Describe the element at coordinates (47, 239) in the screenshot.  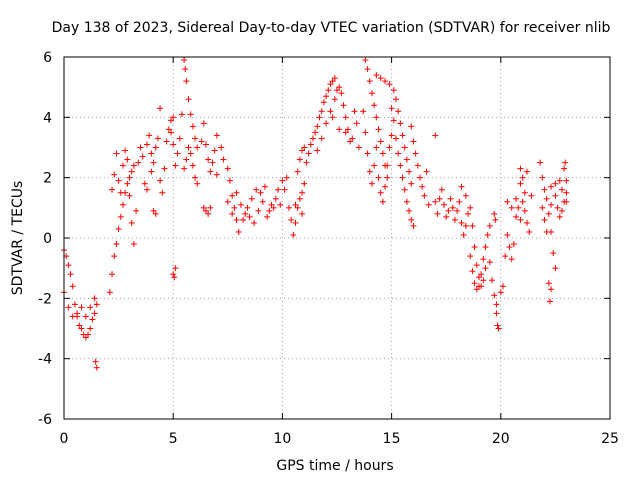
I see `y-tick-label: 0` at that location.